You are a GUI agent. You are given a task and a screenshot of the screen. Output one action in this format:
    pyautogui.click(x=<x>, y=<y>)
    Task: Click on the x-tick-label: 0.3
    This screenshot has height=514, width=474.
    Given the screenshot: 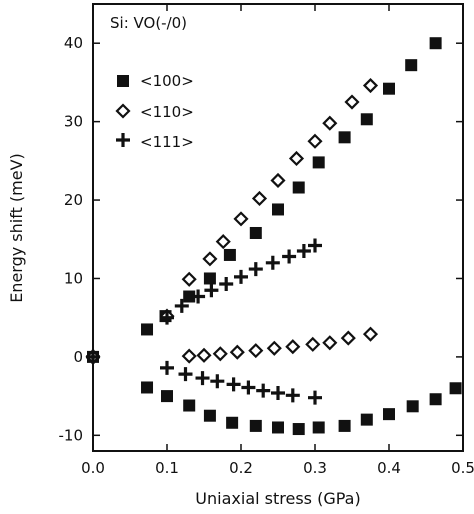 What is the action you would take?
    pyautogui.click(x=315, y=468)
    